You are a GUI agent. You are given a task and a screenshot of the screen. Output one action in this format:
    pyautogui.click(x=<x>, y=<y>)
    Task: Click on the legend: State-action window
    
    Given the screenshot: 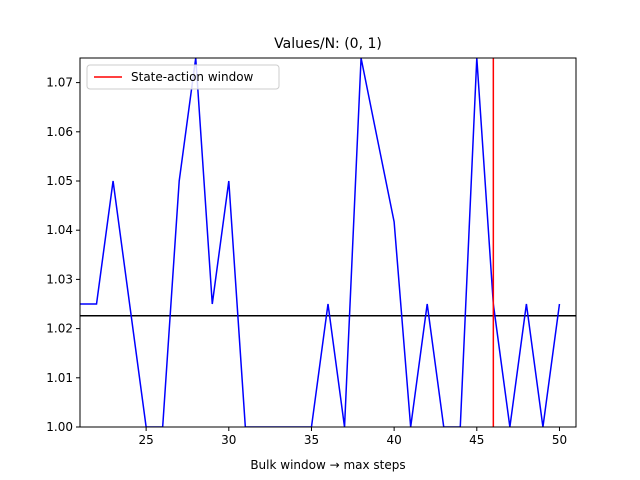 What is the action you would take?
    pyautogui.click(x=183, y=77)
    